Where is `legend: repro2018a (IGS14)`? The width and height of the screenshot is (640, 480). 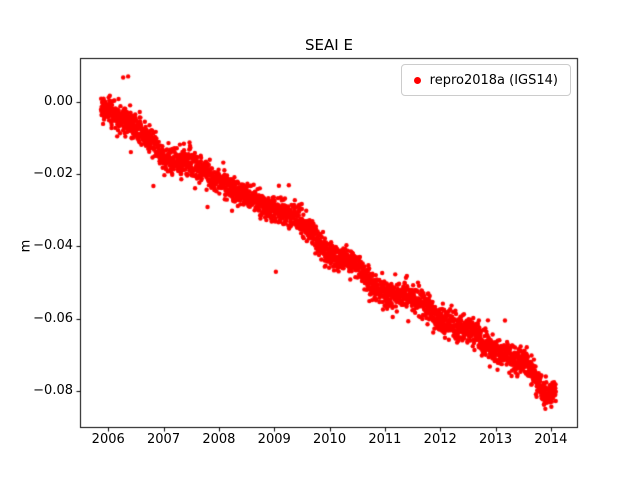
legend: repro2018a (IGS14) is located at coordinates (485, 80).